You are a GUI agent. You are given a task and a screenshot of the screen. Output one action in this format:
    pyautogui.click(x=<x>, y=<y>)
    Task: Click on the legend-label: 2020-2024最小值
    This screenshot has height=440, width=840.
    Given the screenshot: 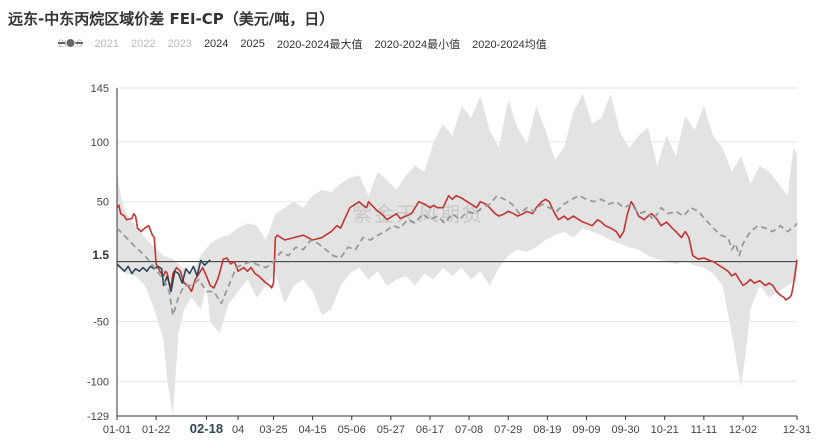 What is the action you would take?
    pyautogui.click(x=417, y=45)
    